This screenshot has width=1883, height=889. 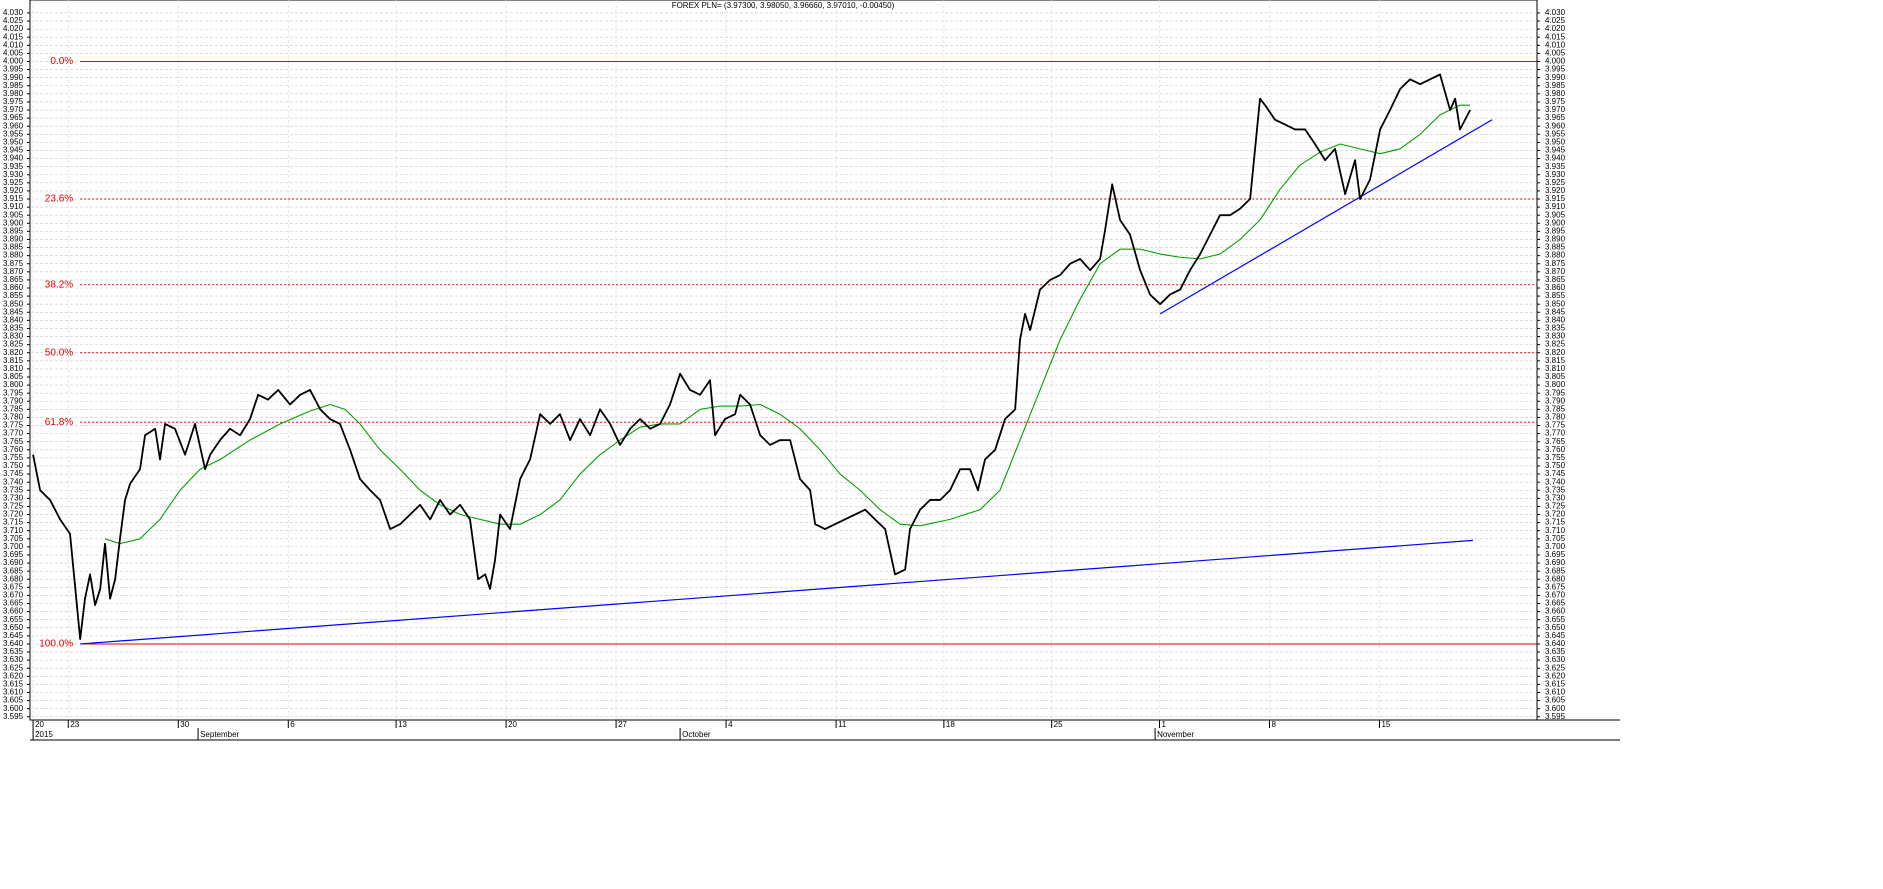 What do you see at coordinates (13, 214) in the screenshot?
I see `y-tick-label: 3.905` at bounding box center [13, 214].